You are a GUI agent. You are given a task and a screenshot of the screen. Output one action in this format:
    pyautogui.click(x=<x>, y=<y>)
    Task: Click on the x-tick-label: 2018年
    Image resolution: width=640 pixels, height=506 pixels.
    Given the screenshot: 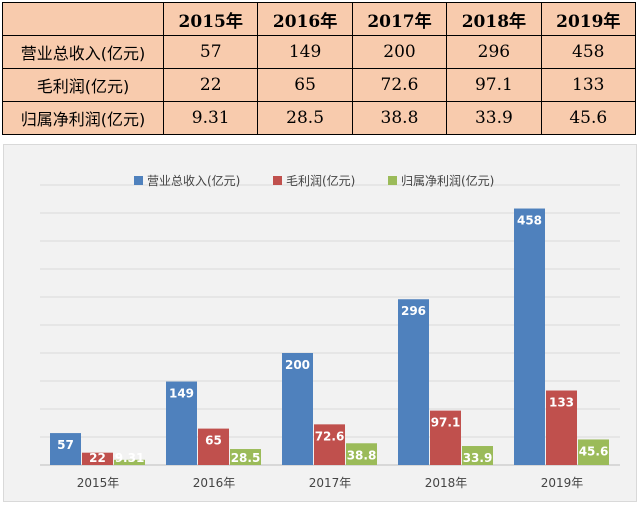 What is the action you would take?
    pyautogui.click(x=446, y=483)
    